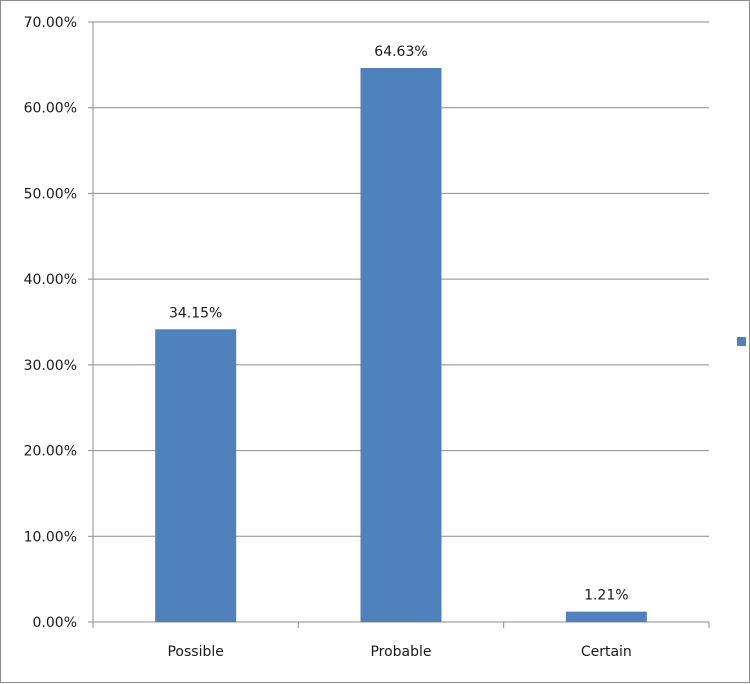 Image resolution: width=750 pixels, height=684 pixels. I want to click on y-tick-label: 40.00%, so click(50, 280).